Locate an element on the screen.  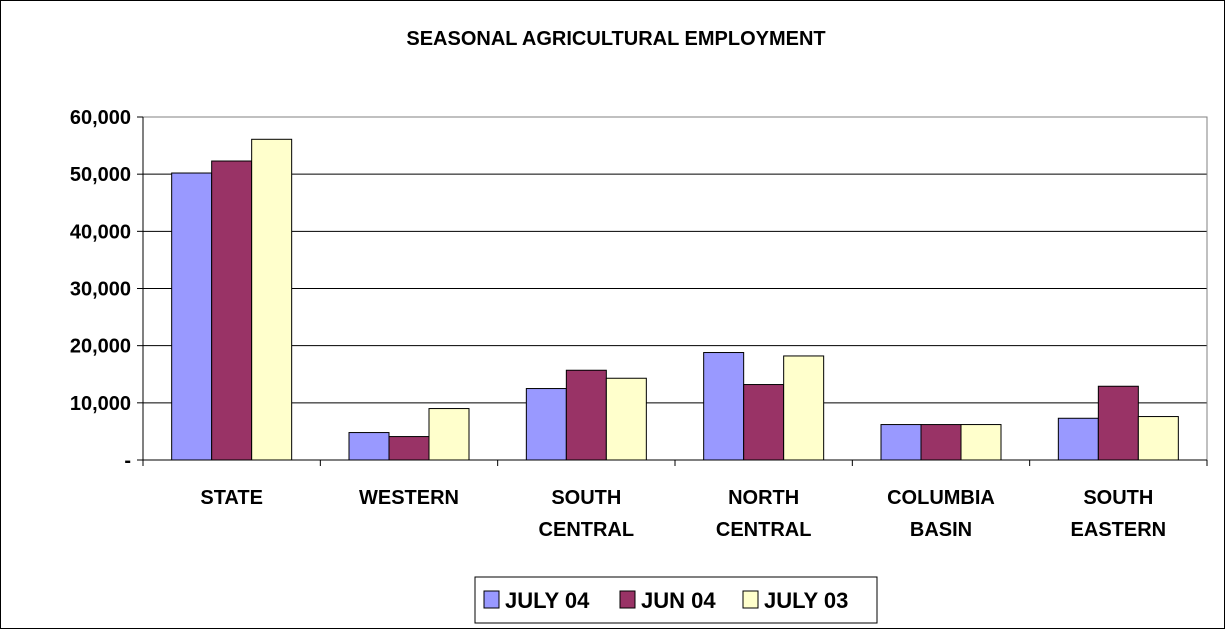
y-tick-label: 40,000 is located at coordinates (100, 232).